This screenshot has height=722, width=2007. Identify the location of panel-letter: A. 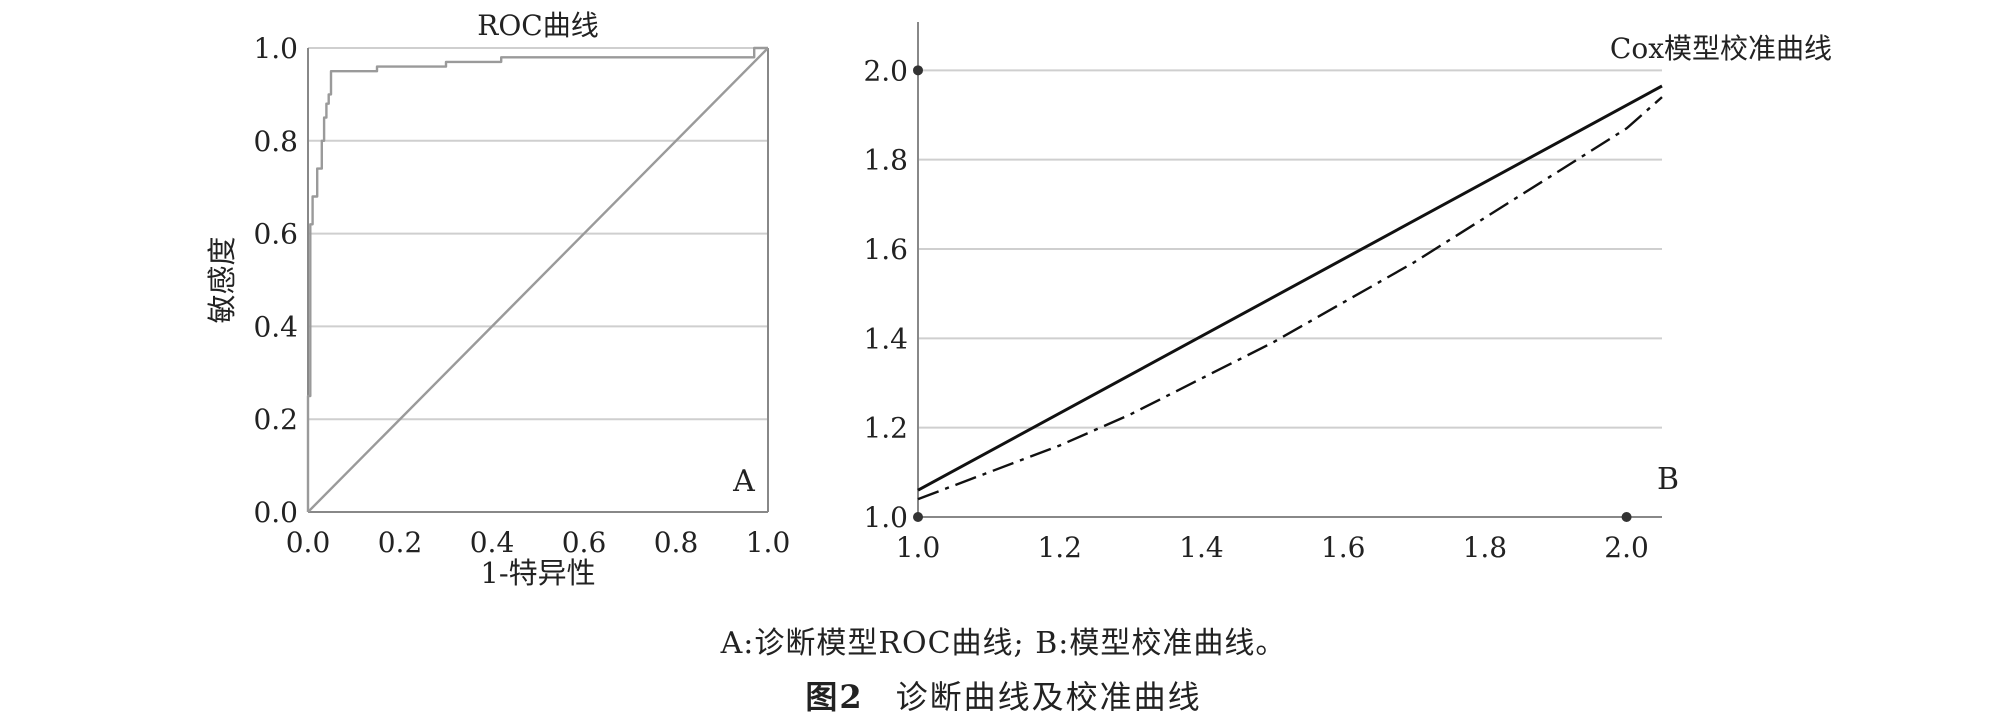
(743, 481).